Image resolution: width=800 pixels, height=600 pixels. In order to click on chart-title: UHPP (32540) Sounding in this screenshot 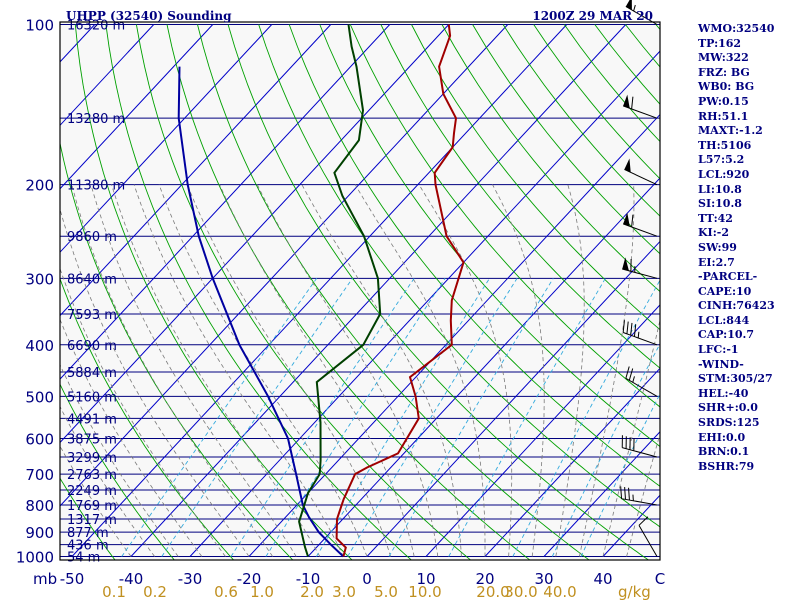, I will do `click(149, 16)`.